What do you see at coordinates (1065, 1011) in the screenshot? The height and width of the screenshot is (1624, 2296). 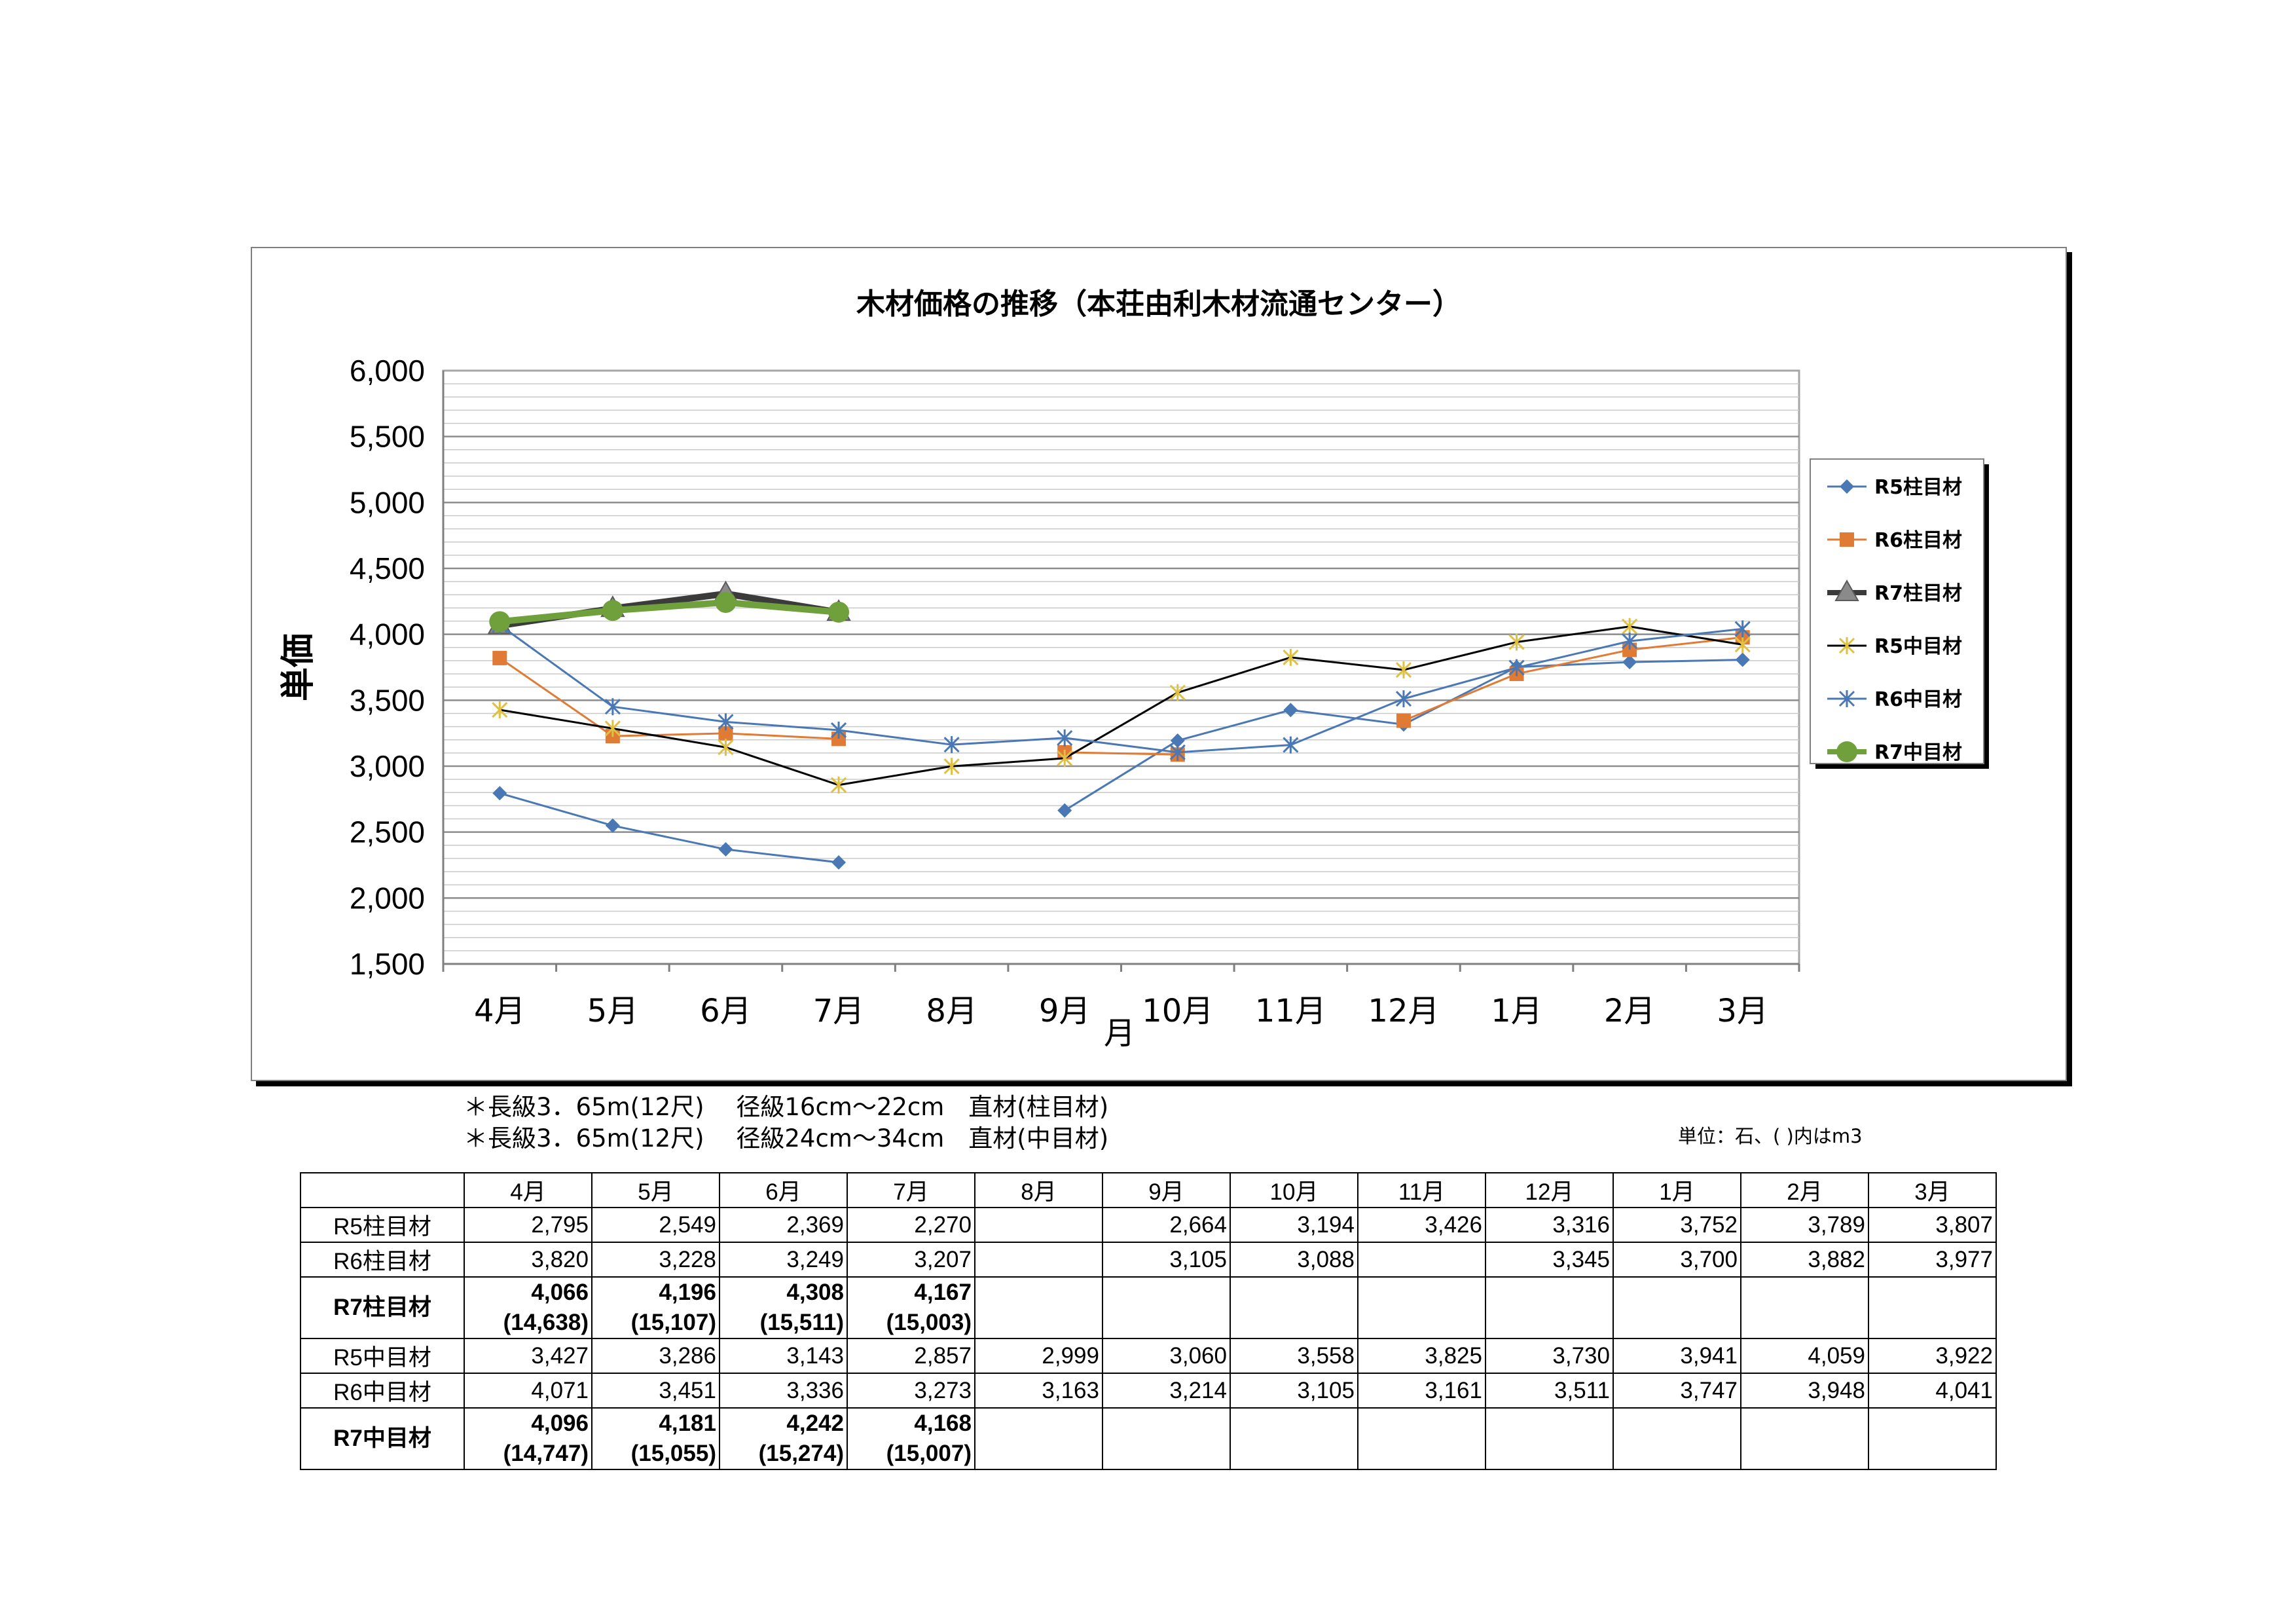 I see `x-tick-label: 9月` at bounding box center [1065, 1011].